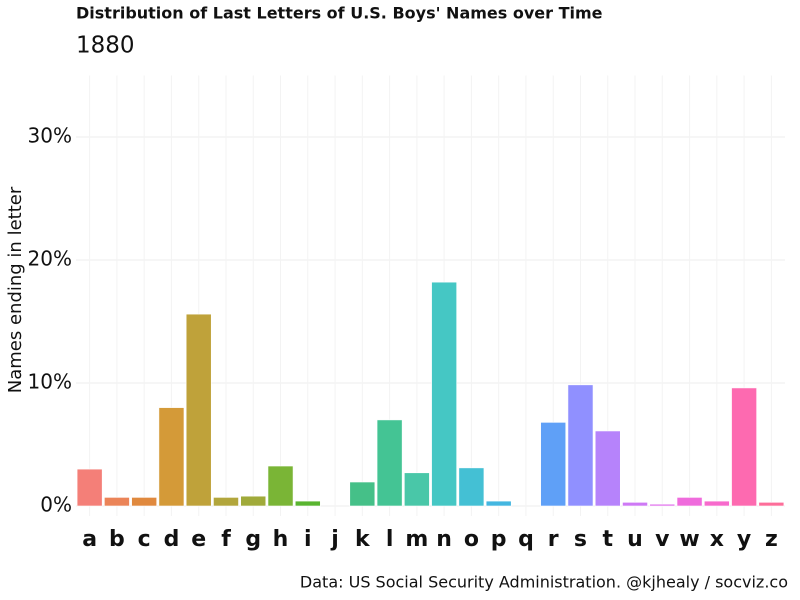  Describe the element at coordinates (172, 539) in the screenshot. I see `x-tick-label: d` at that location.